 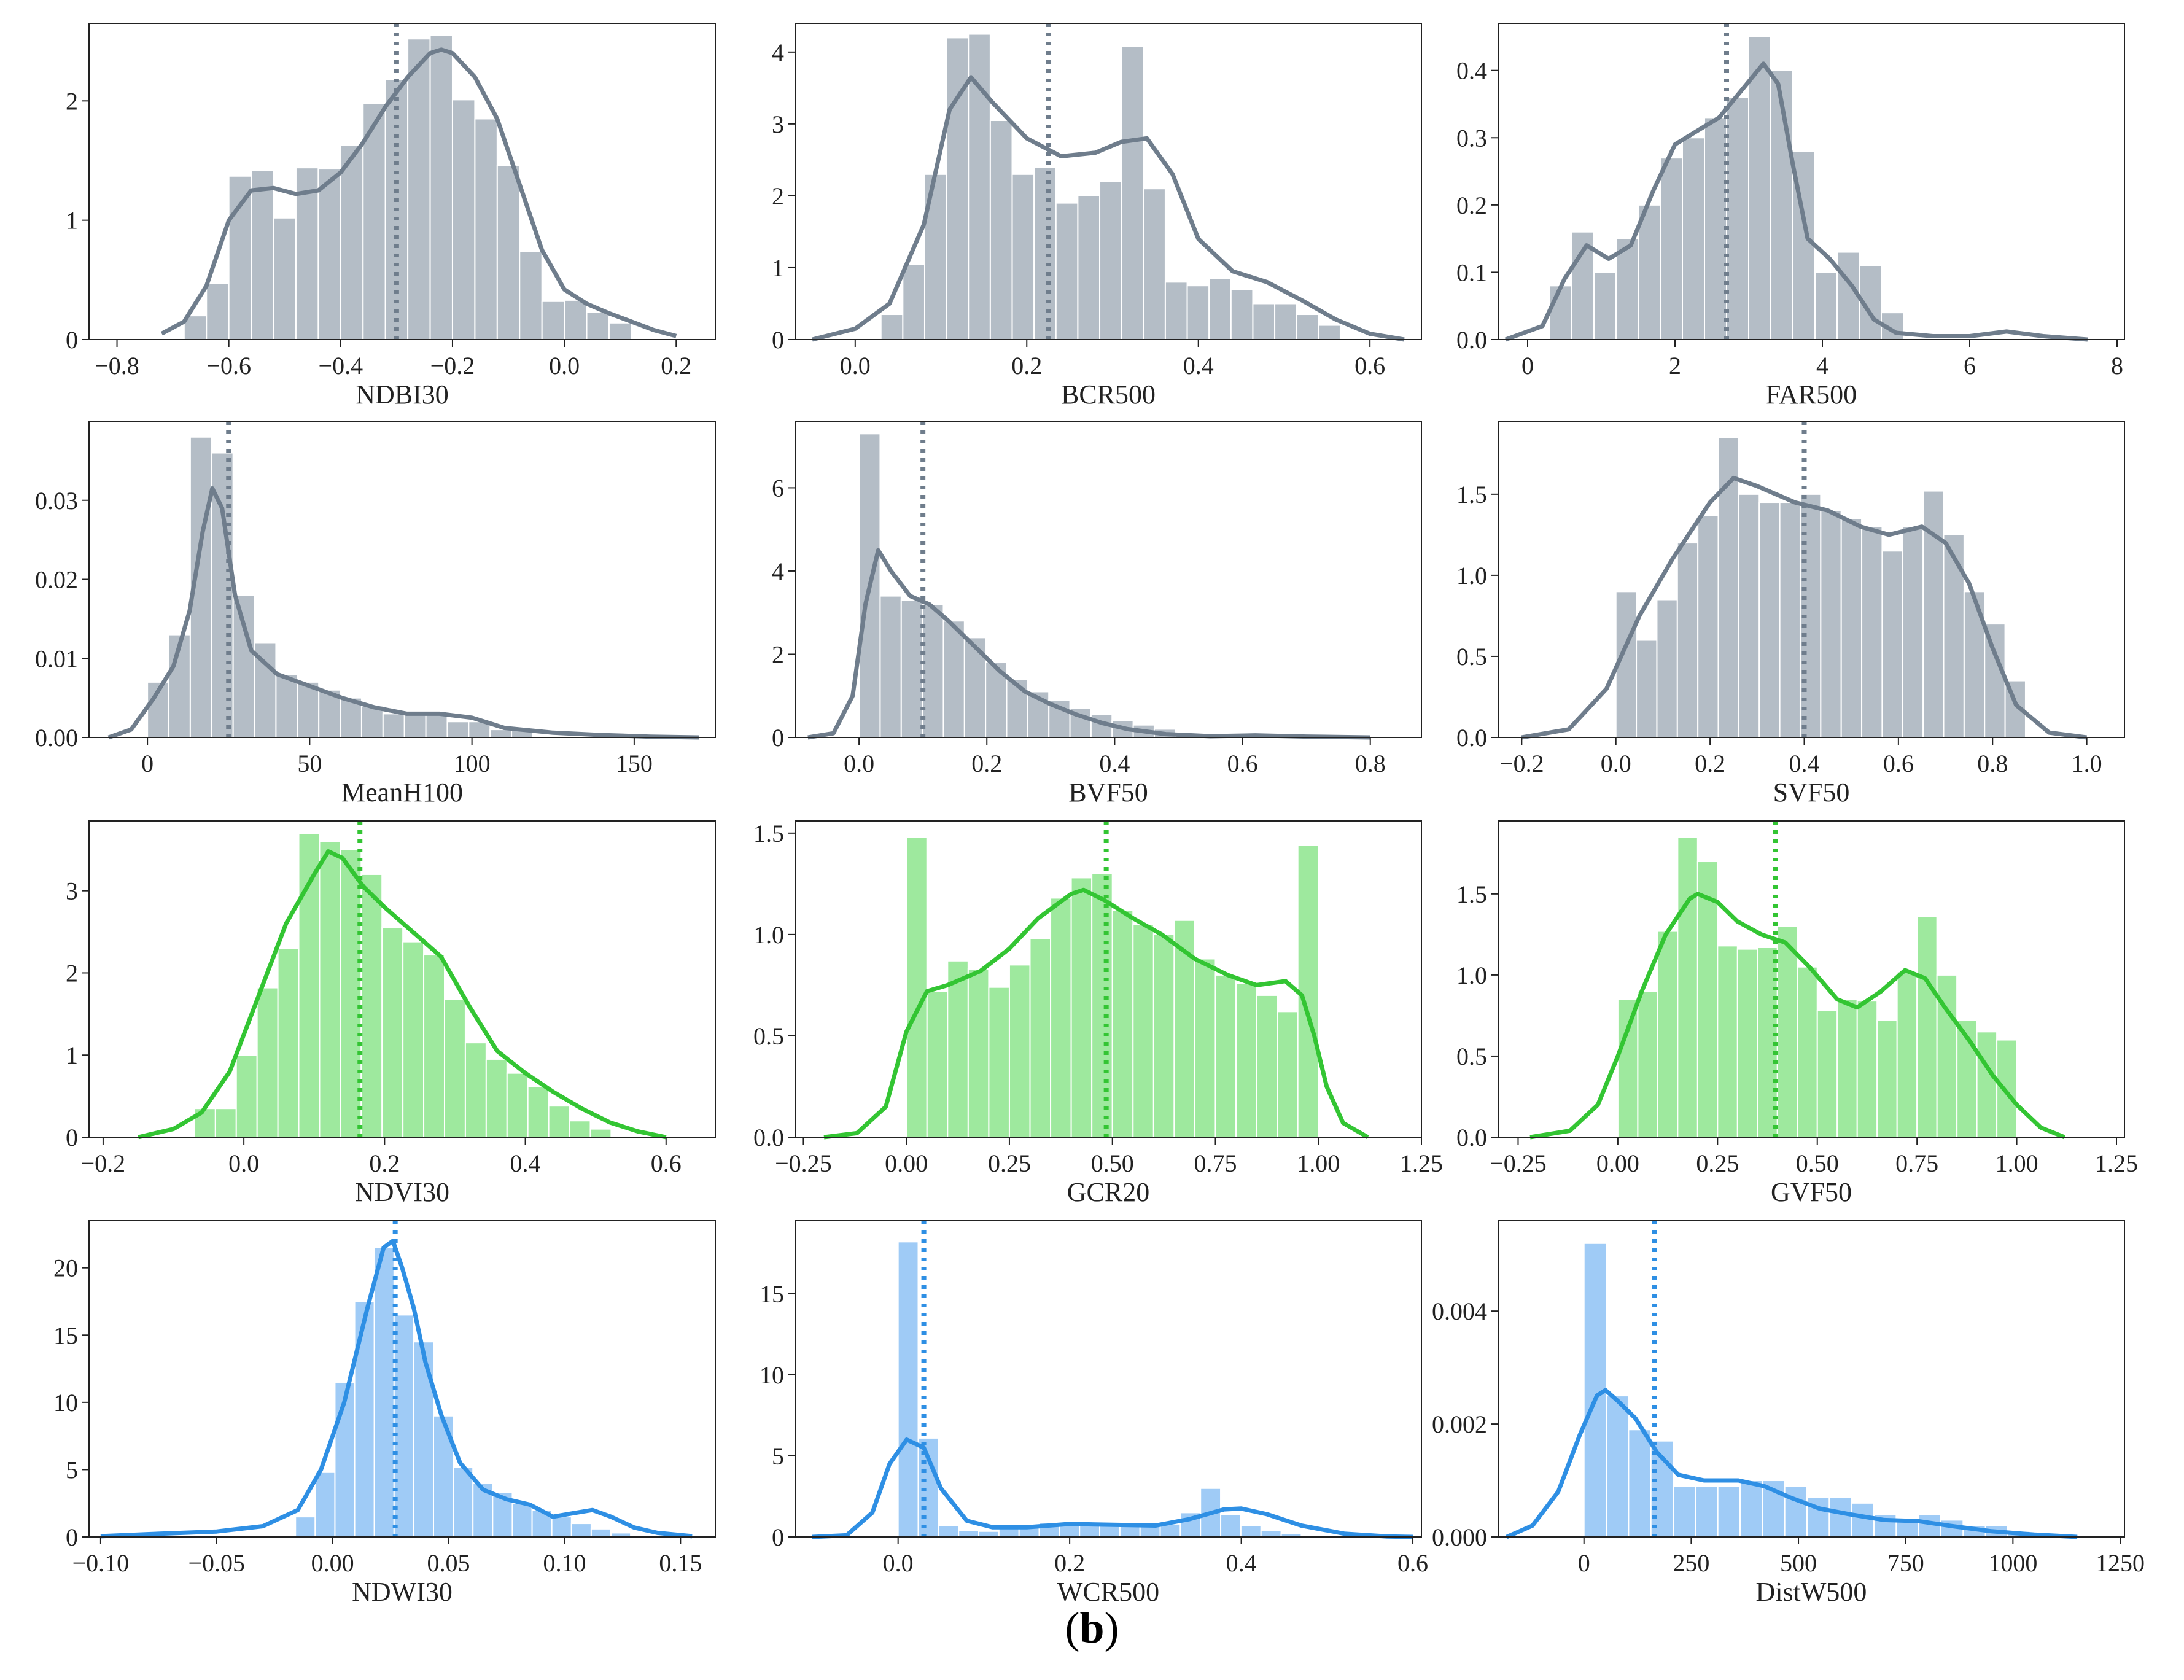 I want to click on x-tick-label: 0.05, so click(x=448, y=1563).